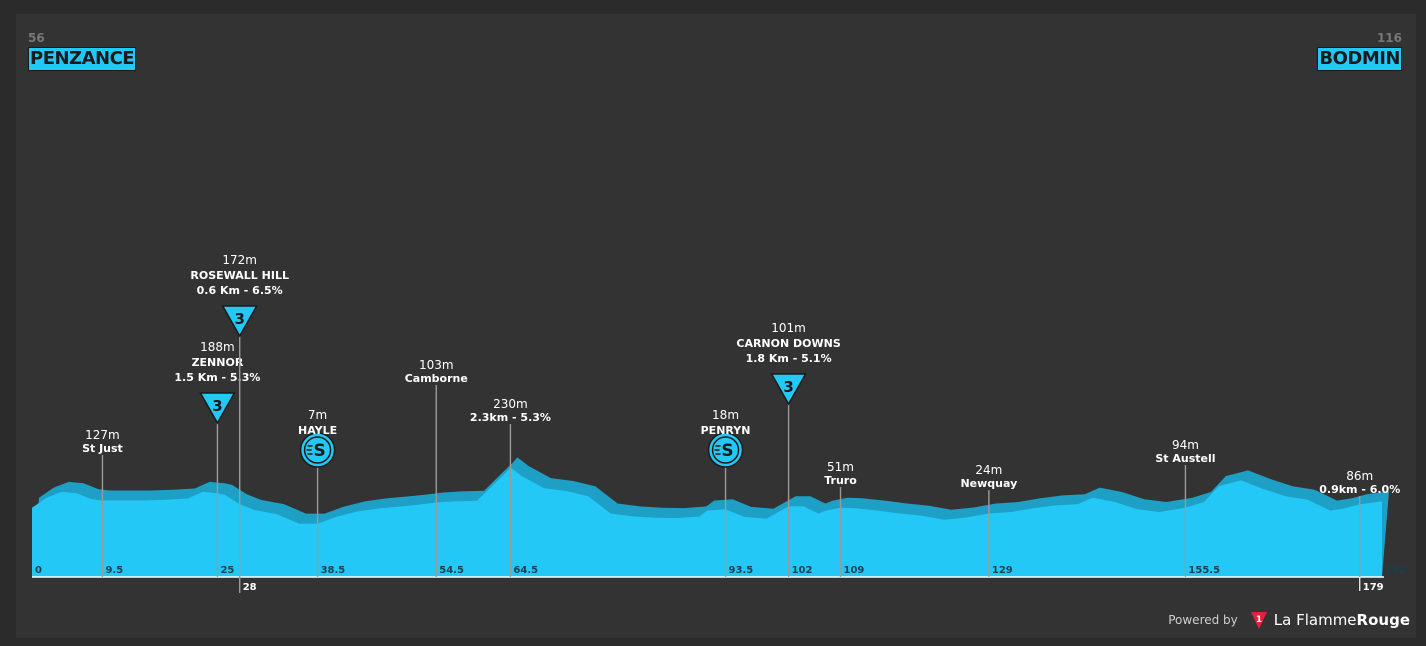 This screenshot has height=646, width=1426. Describe the element at coordinates (726, 430) in the screenshot. I see `sprint-name: PENRYN` at that location.